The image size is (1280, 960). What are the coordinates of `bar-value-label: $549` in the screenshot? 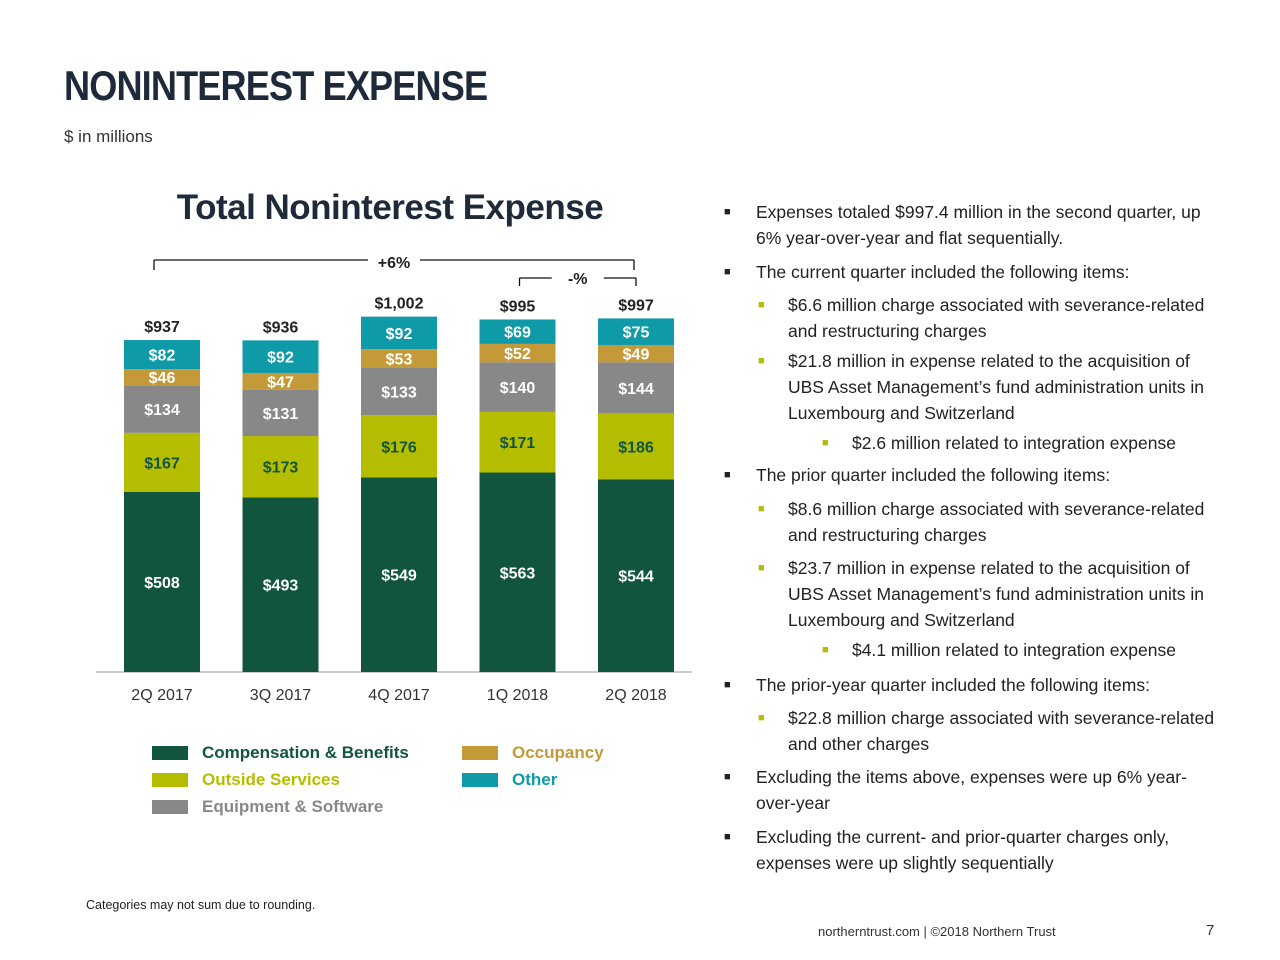 It's located at (399, 576).